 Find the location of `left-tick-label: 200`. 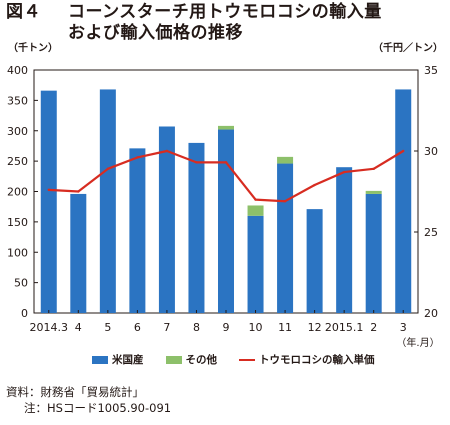

left-tick-label: 200 is located at coordinates (17, 192).